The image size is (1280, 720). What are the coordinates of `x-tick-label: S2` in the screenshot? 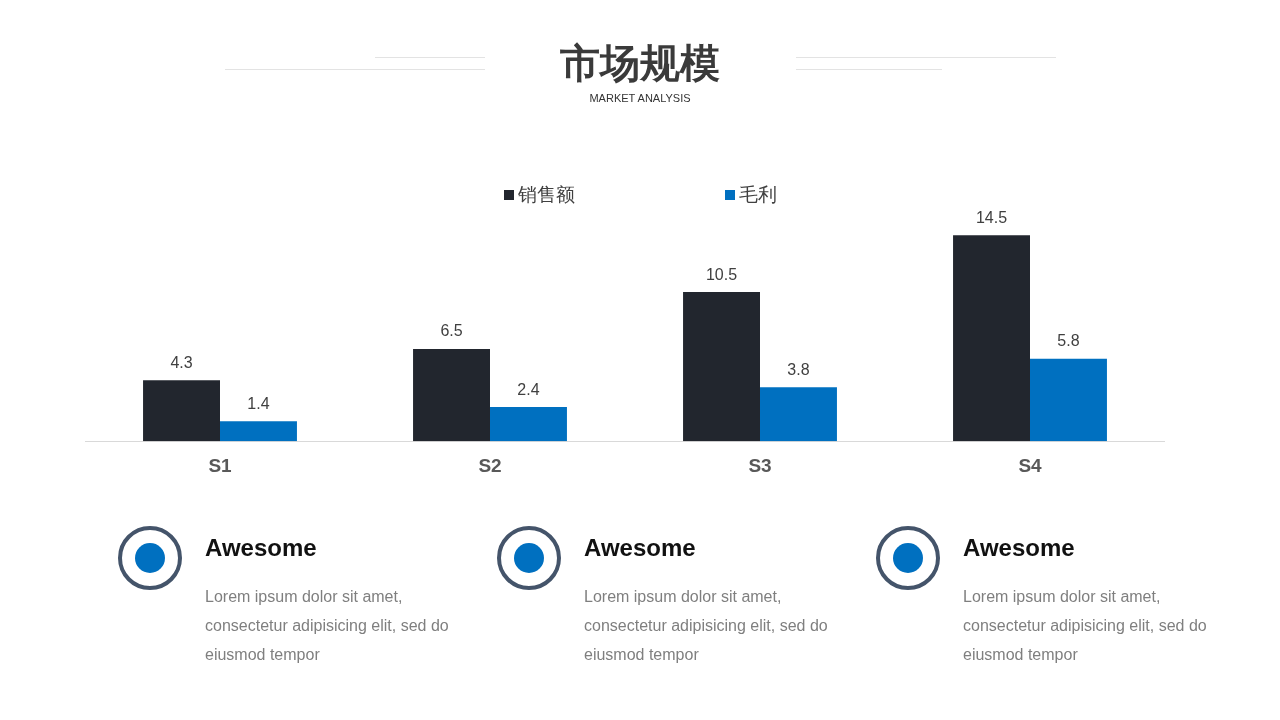 It's located at (490, 465).